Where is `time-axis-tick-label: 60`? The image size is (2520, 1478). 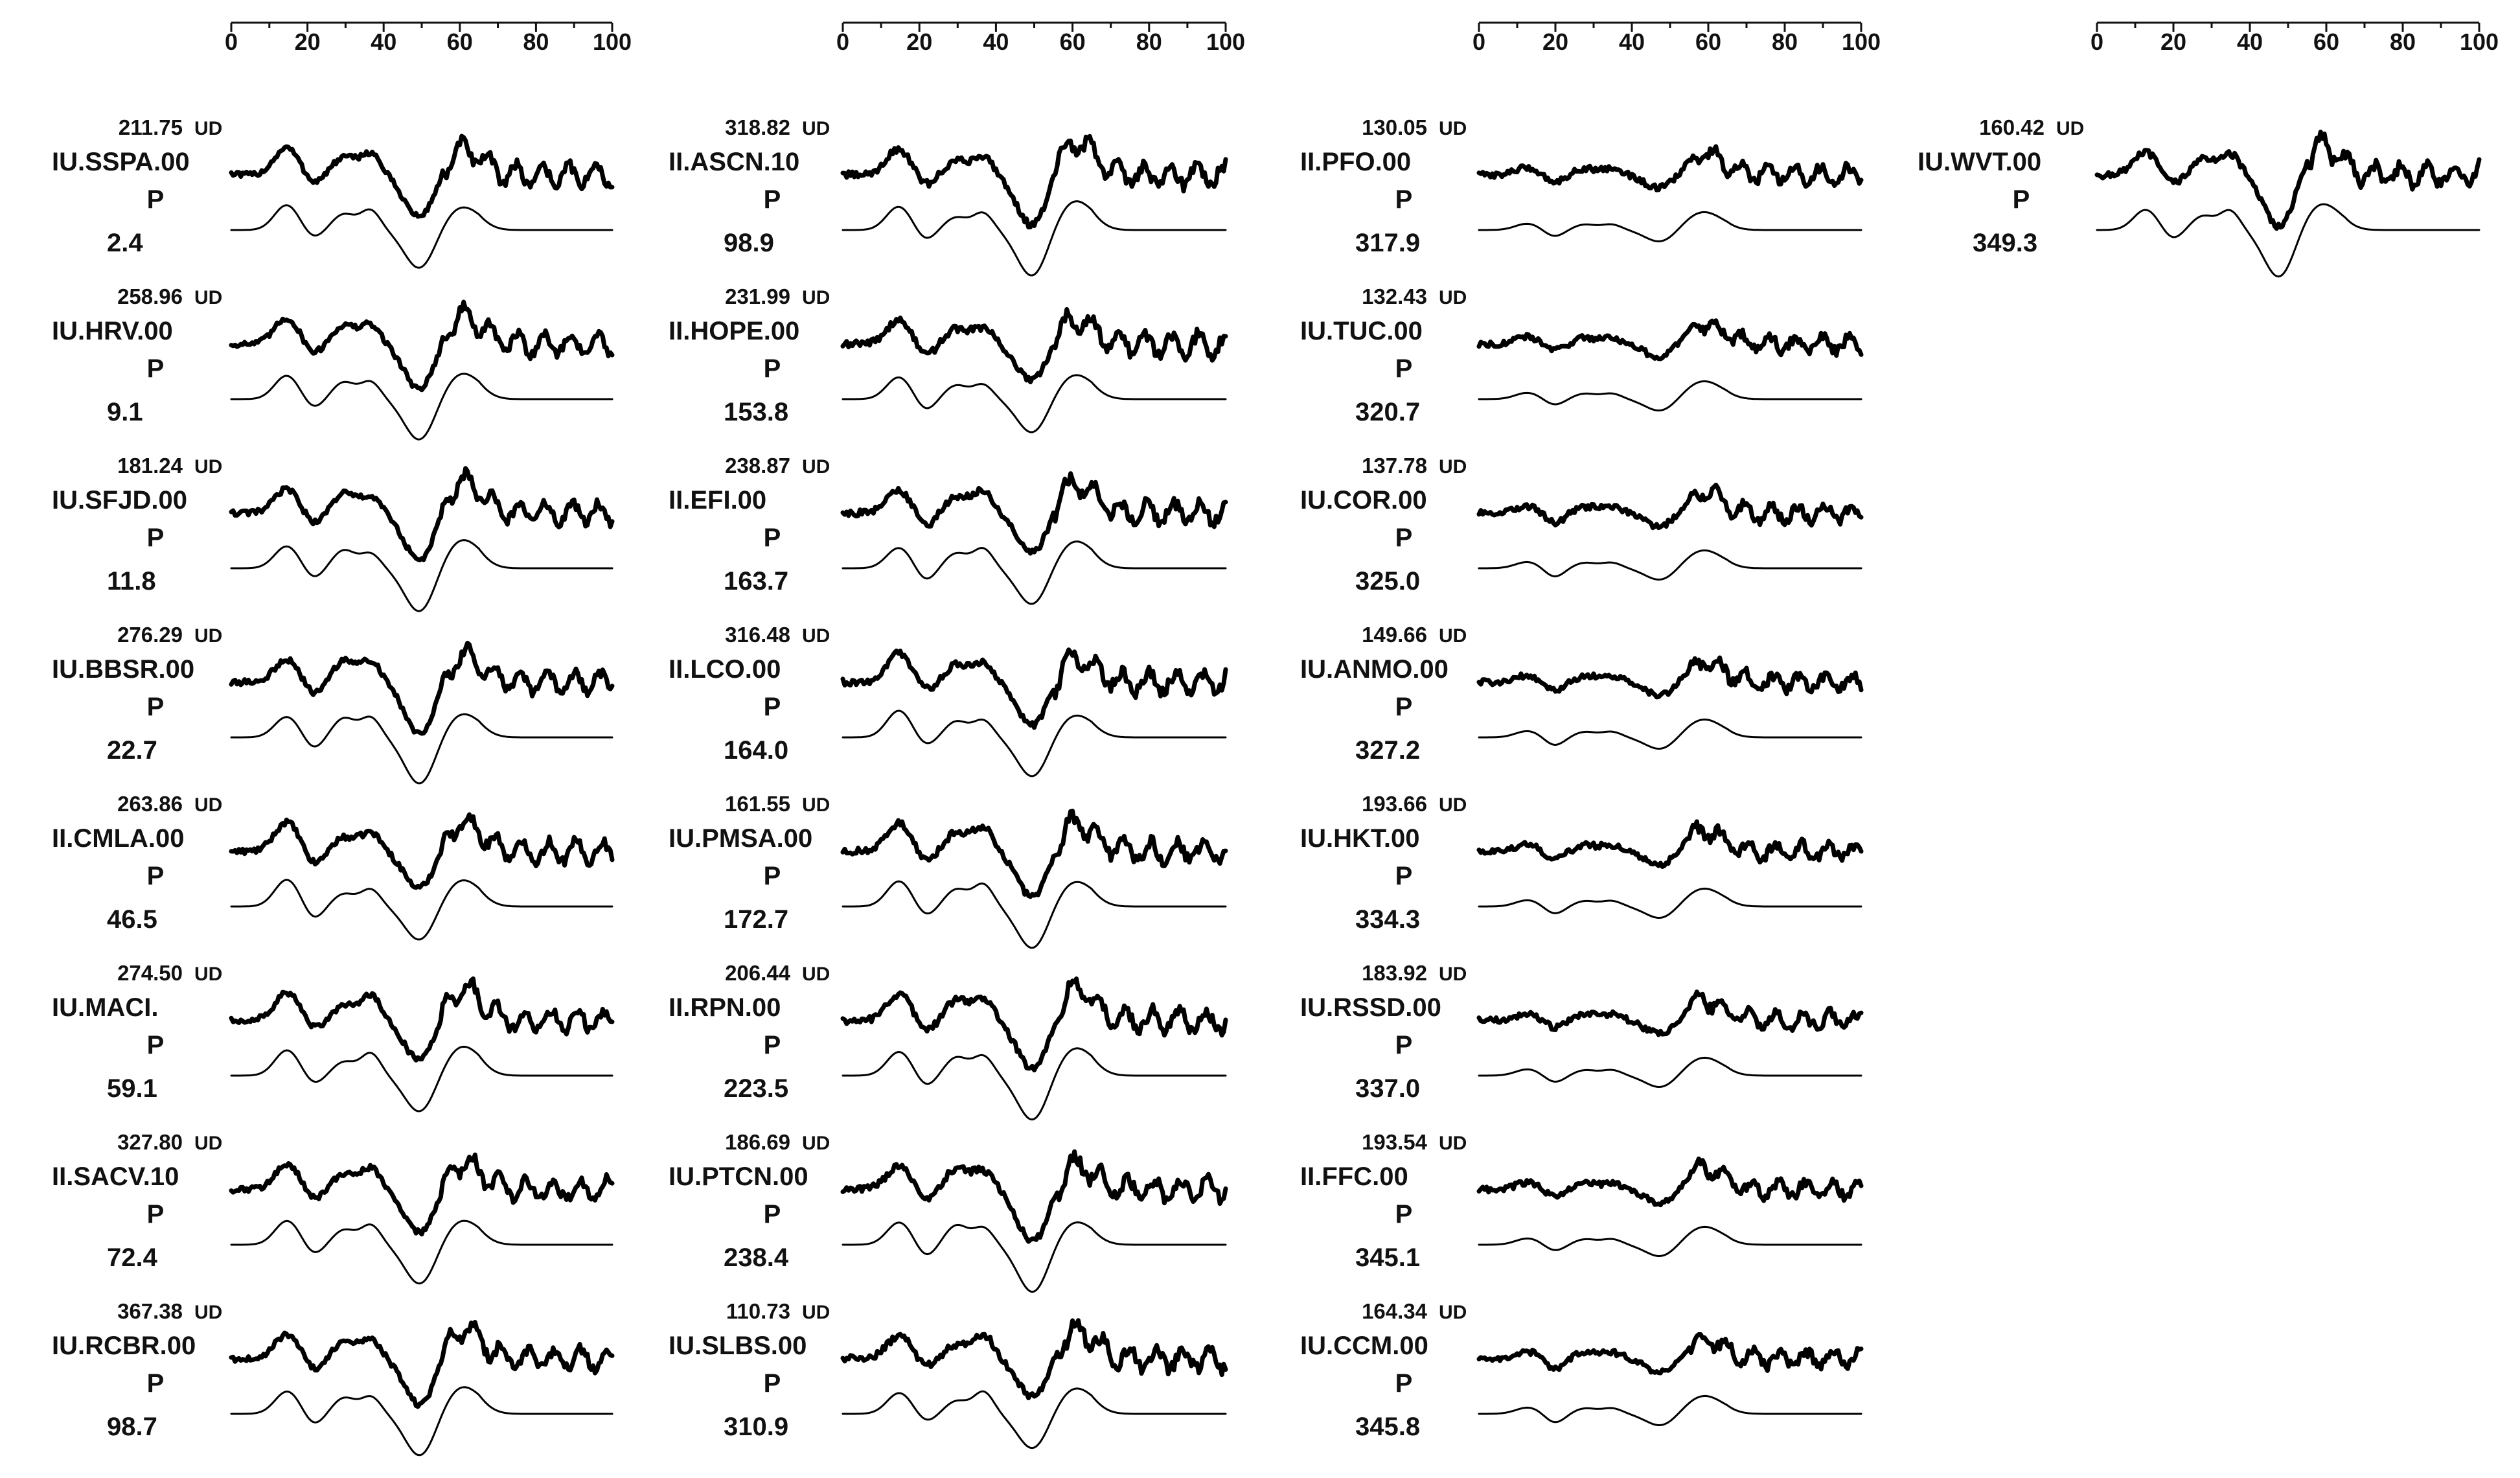
time-axis-tick-label: 60 is located at coordinates (1708, 42).